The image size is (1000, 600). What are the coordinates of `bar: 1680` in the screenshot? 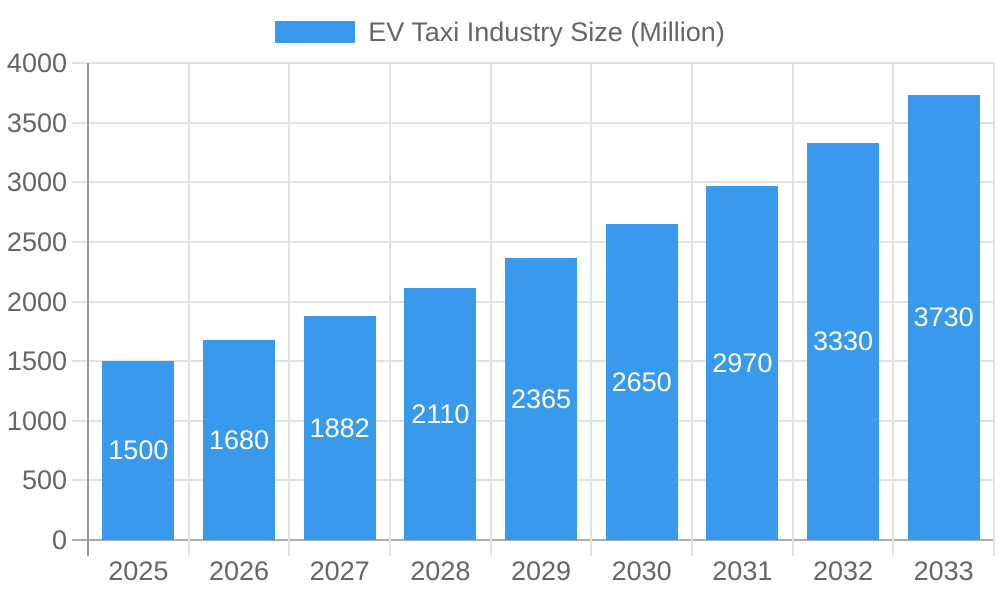 It's located at (239, 440).